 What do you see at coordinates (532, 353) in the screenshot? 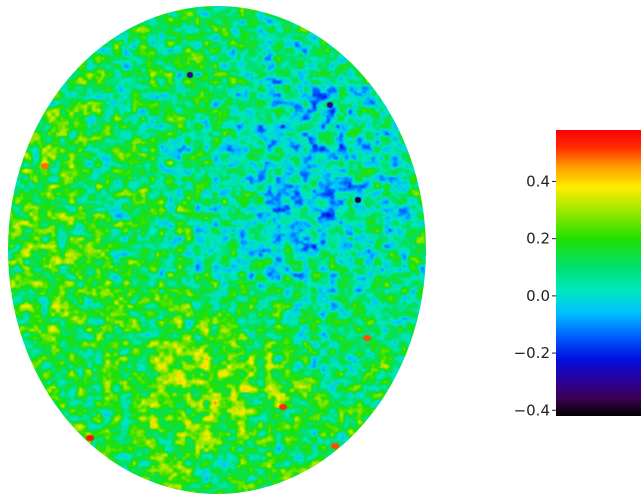
I see `colorbar-tick-label: −0.2` at bounding box center [532, 353].